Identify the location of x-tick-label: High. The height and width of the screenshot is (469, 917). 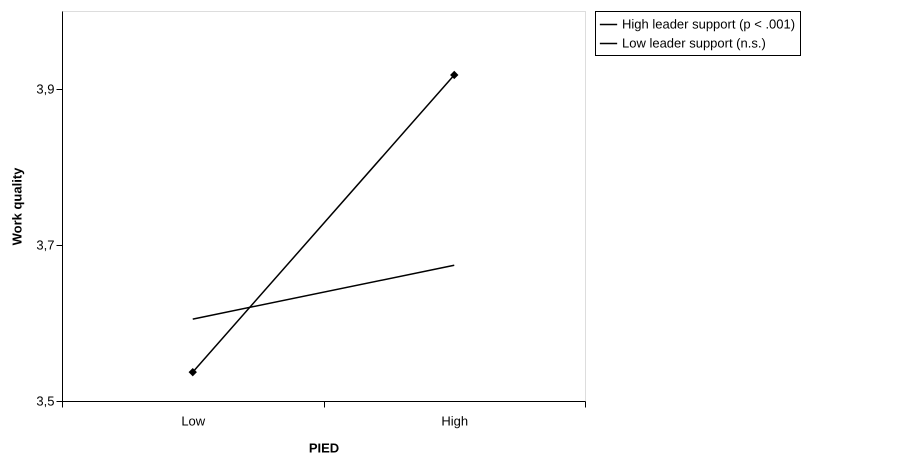
(454, 421).